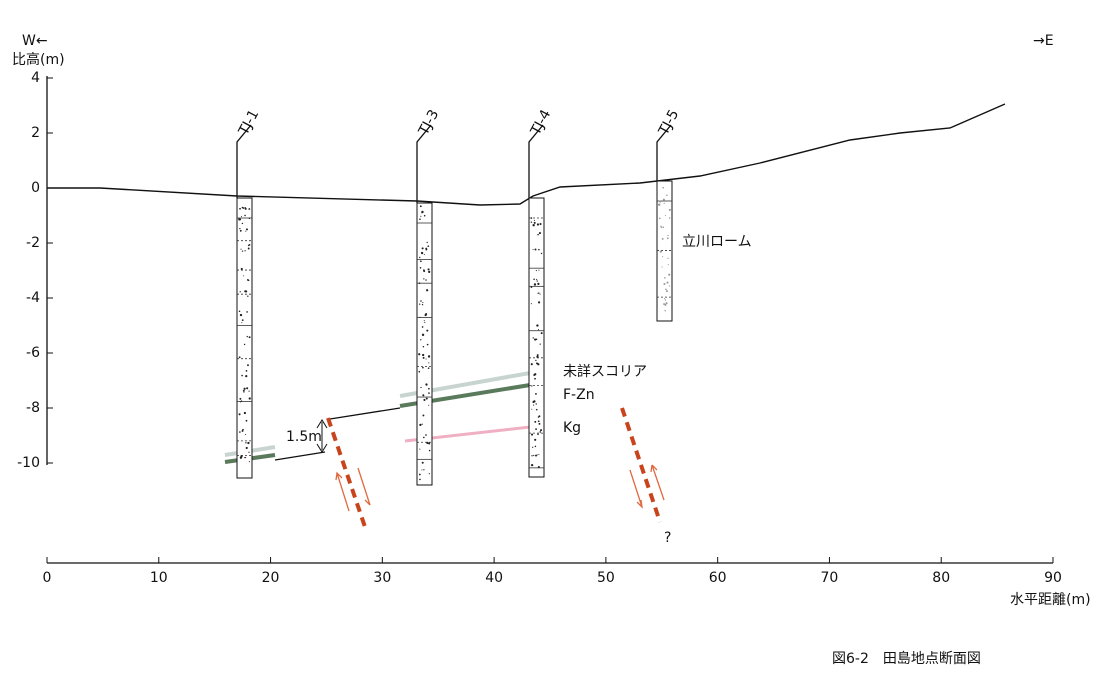  I want to click on fzn-label: F-Zn, so click(579, 395).